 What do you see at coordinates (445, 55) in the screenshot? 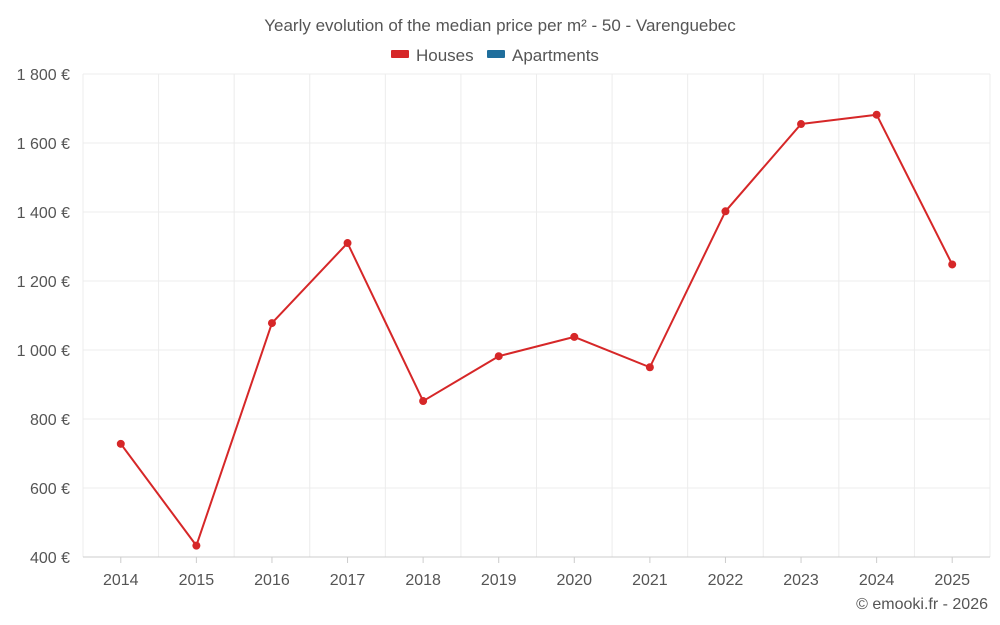
I see `legend-label-houses: Houses` at bounding box center [445, 55].